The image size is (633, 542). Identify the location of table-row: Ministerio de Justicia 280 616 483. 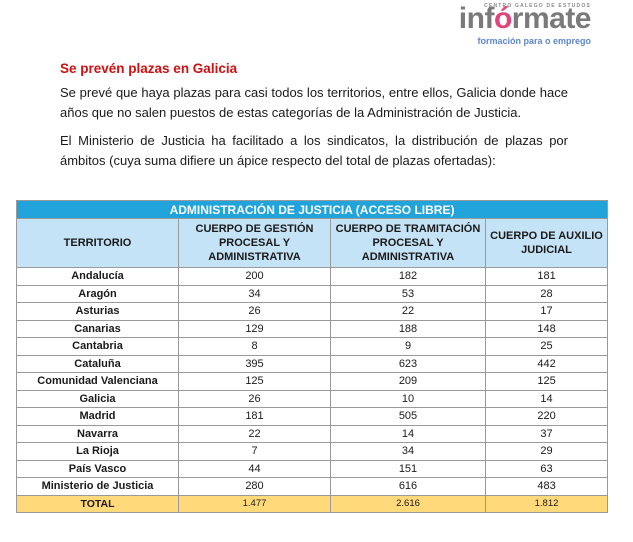
(312, 486).